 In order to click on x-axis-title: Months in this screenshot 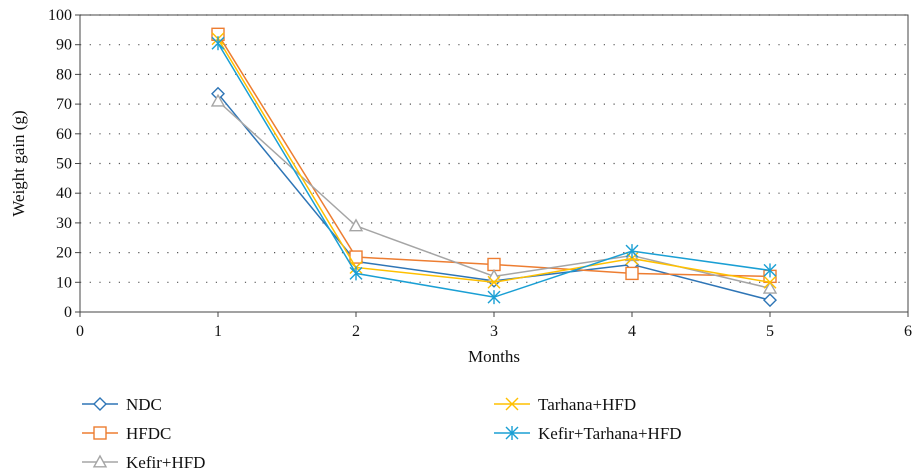, I will do `click(494, 356)`.